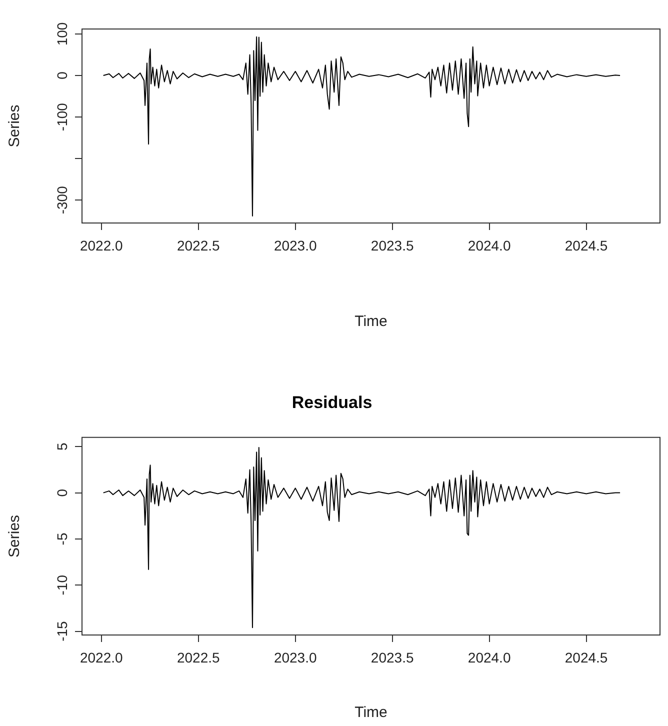  Describe the element at coordinates (62, 117) in the screenshot. I see `y-tick-label: -100` at that location.